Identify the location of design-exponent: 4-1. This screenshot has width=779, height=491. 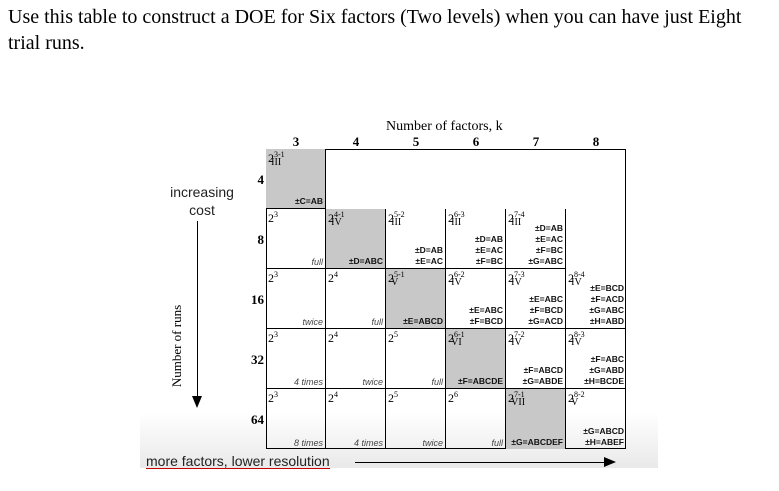
(339, 214).